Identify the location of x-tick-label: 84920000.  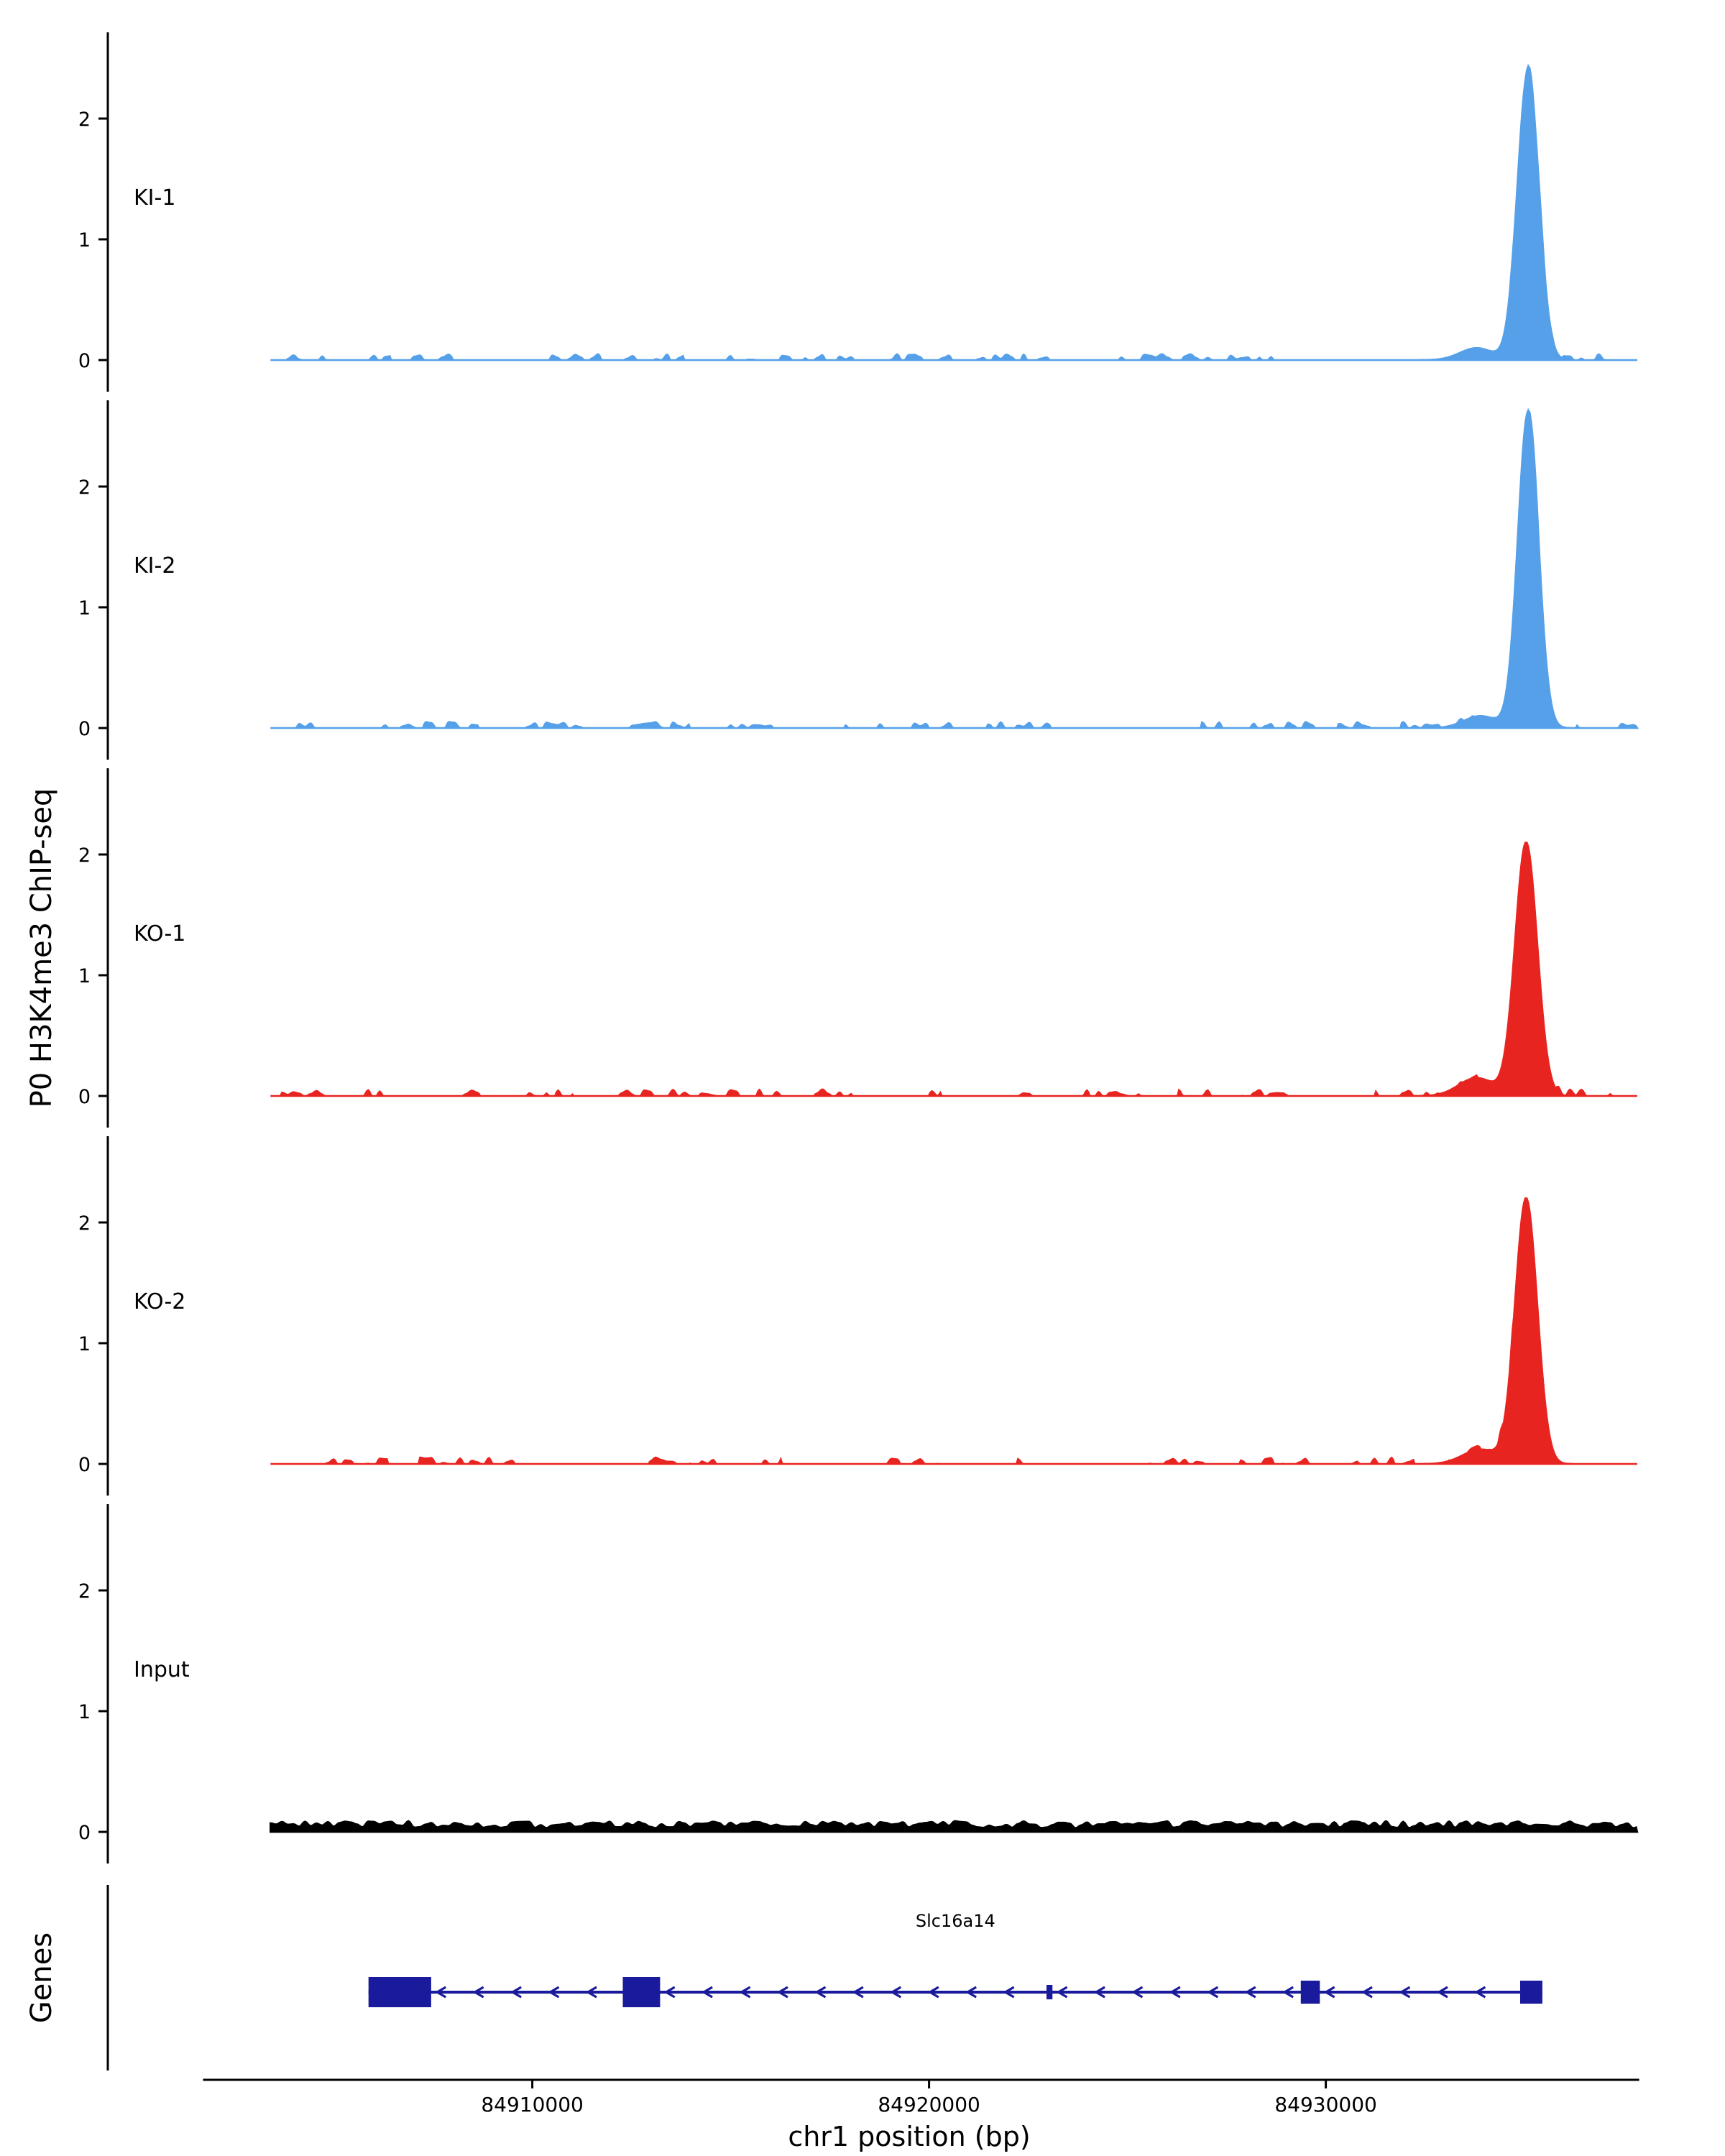
(929, 2104).